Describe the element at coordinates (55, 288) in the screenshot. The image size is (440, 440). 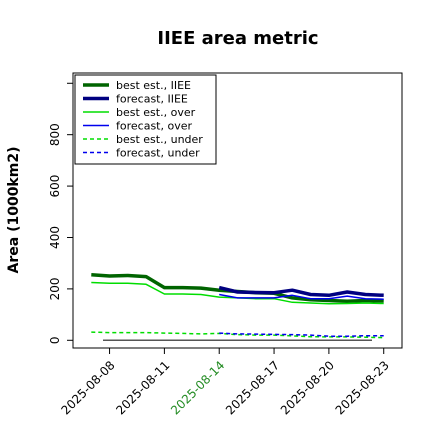
I see `y-tick-label: 200` at that location.